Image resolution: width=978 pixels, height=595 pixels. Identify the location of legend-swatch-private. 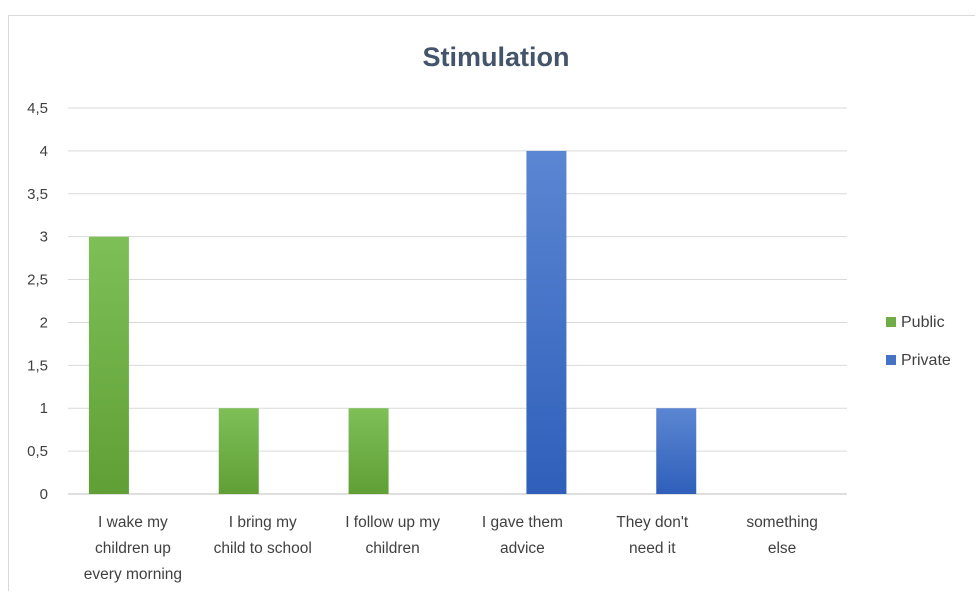
(891, 360).